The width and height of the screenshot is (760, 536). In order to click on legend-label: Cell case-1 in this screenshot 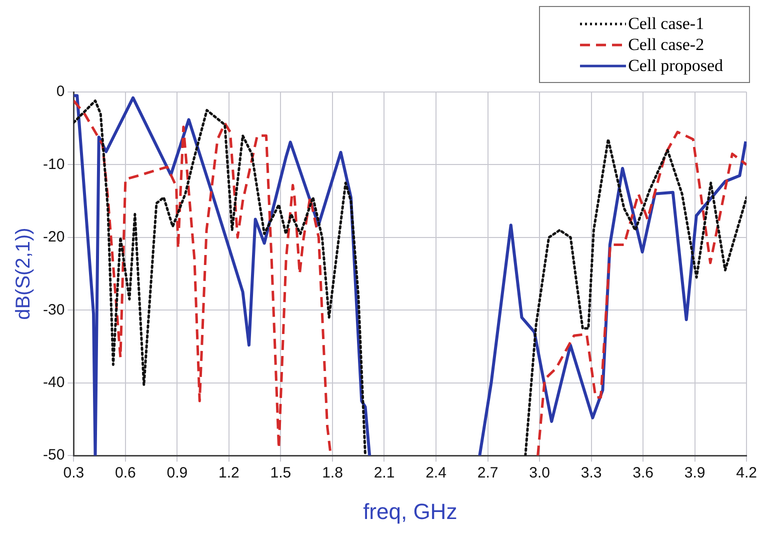, I will do `click(666, 23)`.